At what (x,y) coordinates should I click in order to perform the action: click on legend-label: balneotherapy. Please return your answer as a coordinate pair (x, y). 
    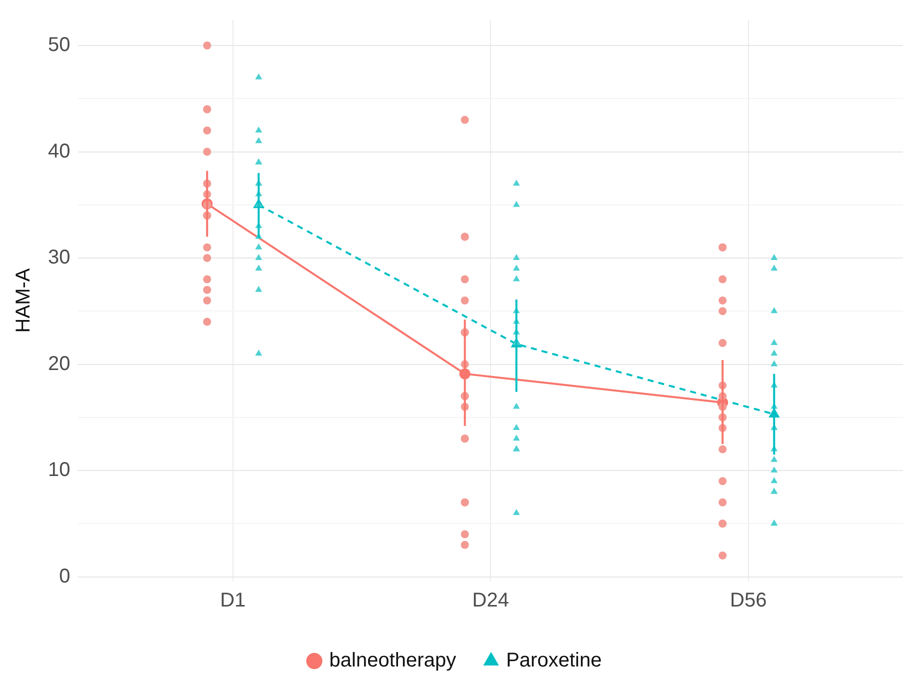
    Looking at the image, I should click on (392, 661).